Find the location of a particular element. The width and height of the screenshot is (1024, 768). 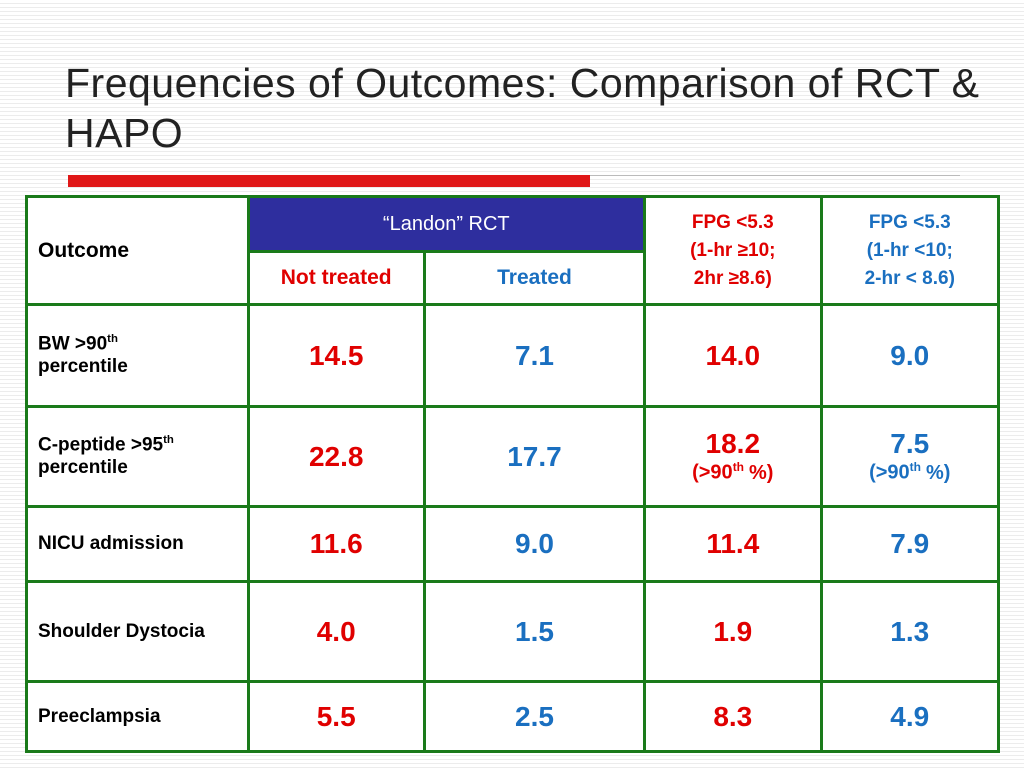

value: 8.3 is located at coordinates (733, 716).